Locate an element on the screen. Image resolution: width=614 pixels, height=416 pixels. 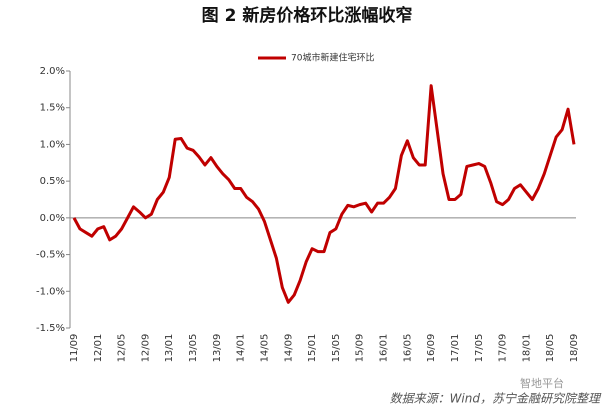
chart-title: 图 2 新房价格环比涨幅收窄 is located at coordinates (307, 15).